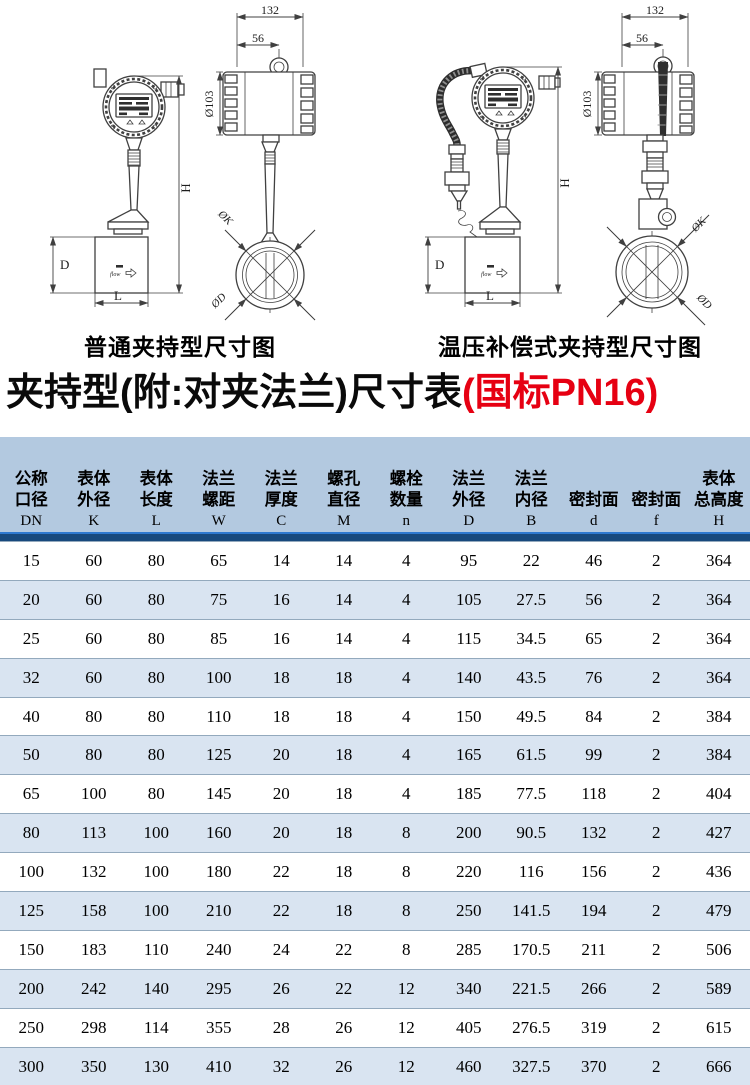  Describe the element at coordinates (468, 520) in the screenshot. I see `column-symbol: D` at that location.